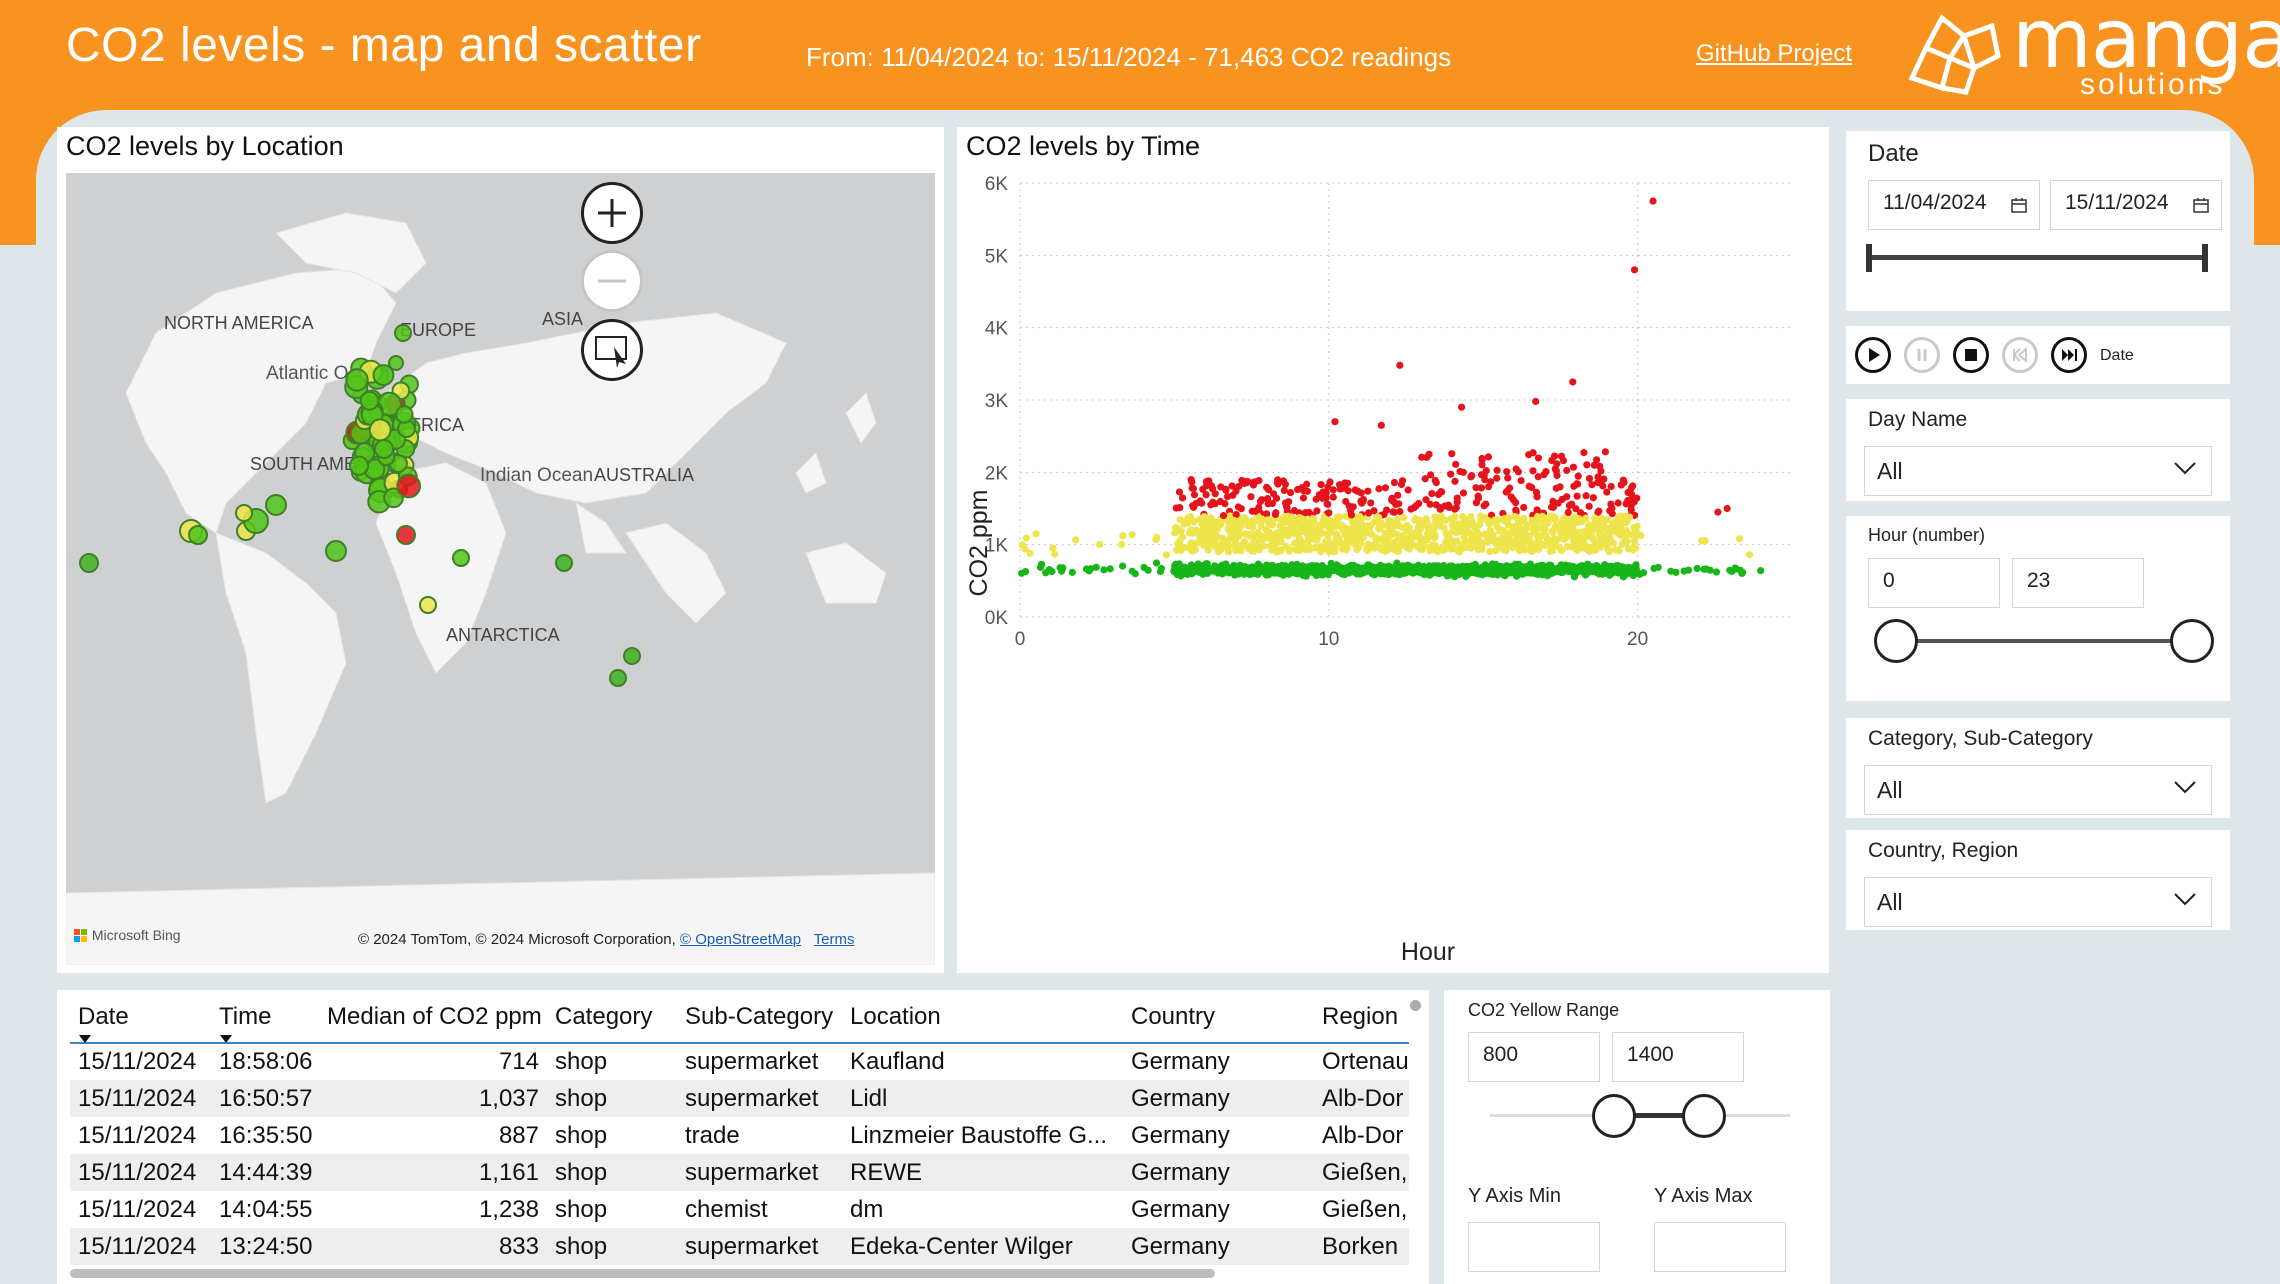 The width and height of the screenshot is (2280, 1284). I want to click on yellow-range-min-input: 800, so click(1534, 1057).